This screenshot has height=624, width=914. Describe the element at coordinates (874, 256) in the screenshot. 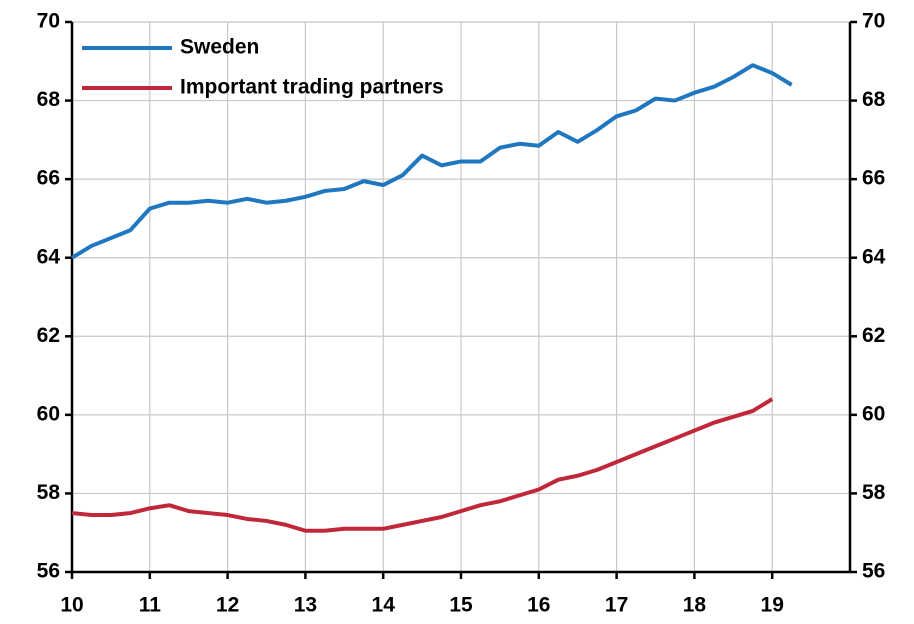

I see `y2-tick-label: 64` at that location.